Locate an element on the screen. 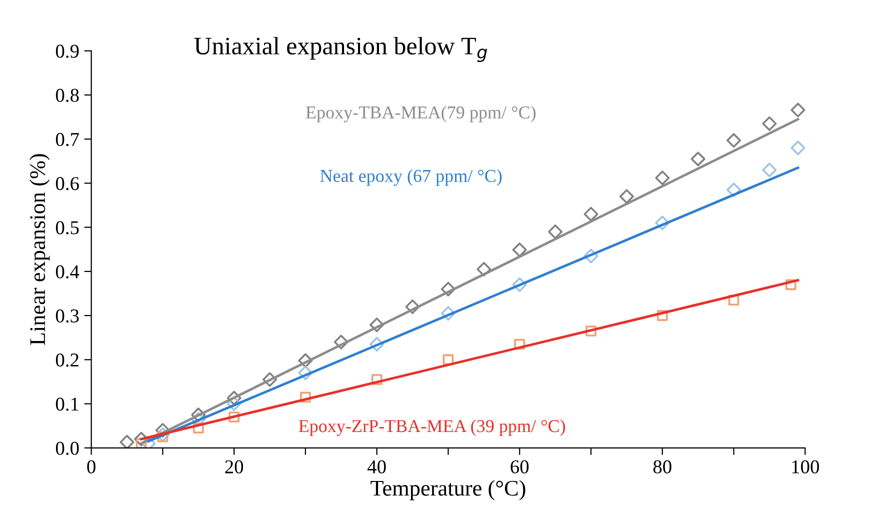  x-tick-label: 0 is located at coordinates (91, 467).